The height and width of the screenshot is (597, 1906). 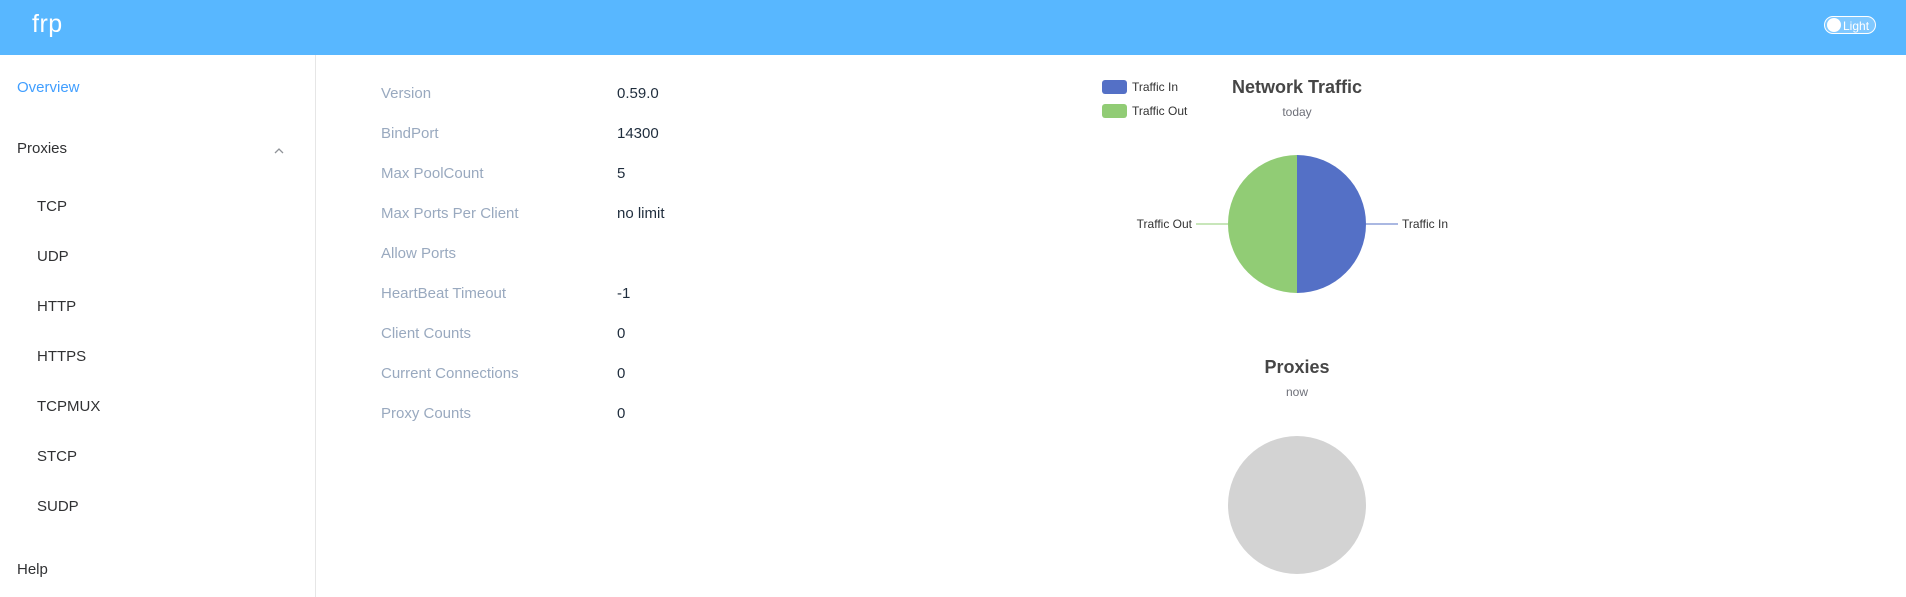 What do you see at coordinates (1834, 25) in the screenshot?
I see `toggle-knob-icon` at bounding box center [1834, 25].